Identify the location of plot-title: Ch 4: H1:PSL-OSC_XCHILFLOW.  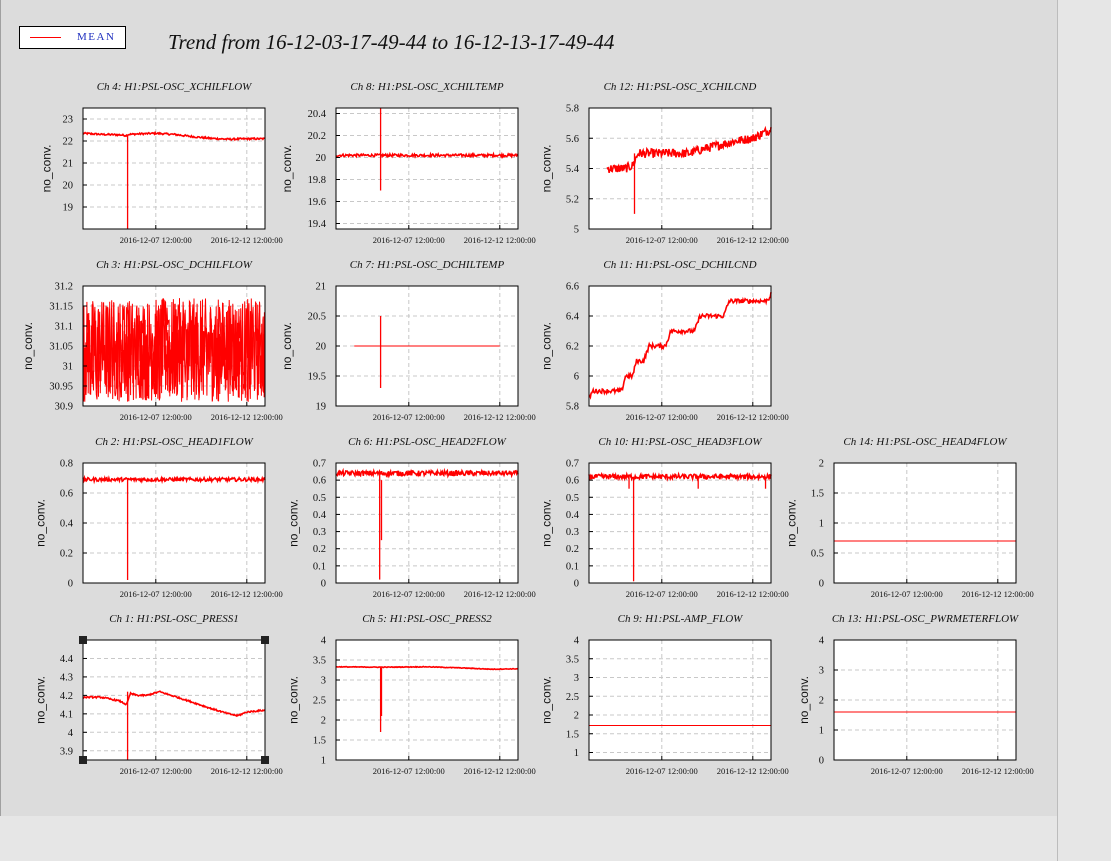
(174, 87).